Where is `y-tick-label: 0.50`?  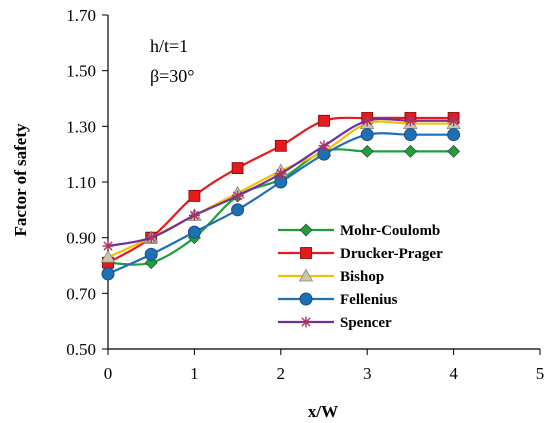 y-tick-label: 0.50 is located at coordinates (81, 349).